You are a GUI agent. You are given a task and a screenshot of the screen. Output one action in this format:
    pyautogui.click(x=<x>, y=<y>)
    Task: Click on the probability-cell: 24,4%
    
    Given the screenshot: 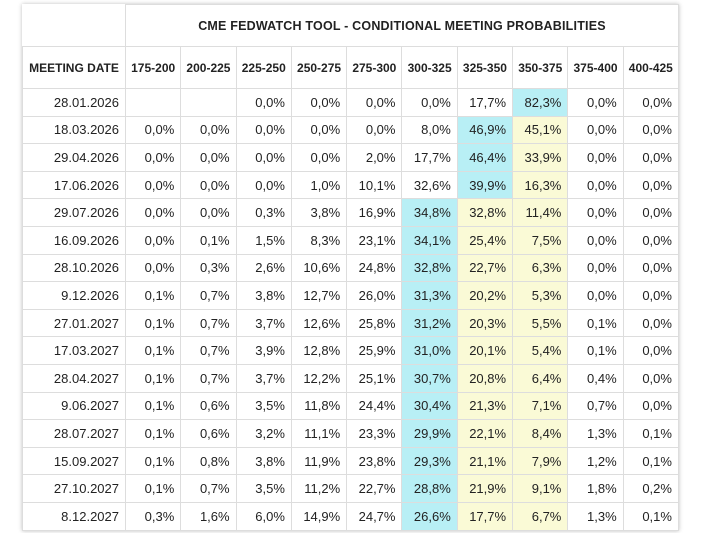 What is the action you would take?
    pyautogui.click(x=374, y=406)
    